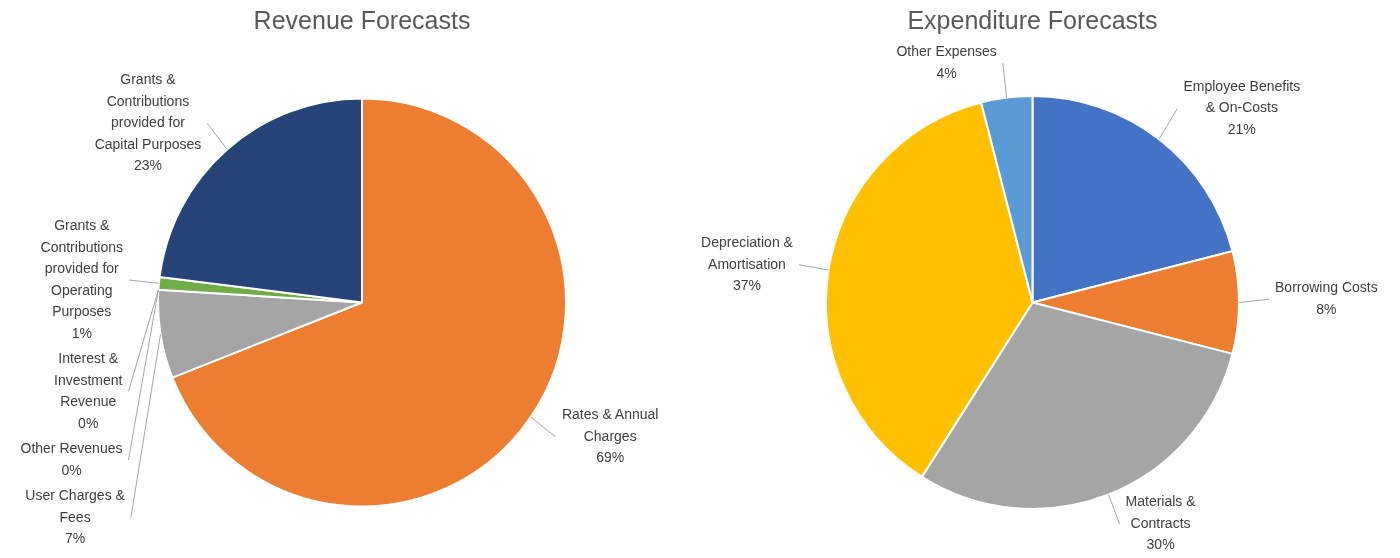  What do you see at coordinates (88, 380) in the screenshot?
I see `category-label: Interest & Investment Revenue` at bounding box center [88, 380].